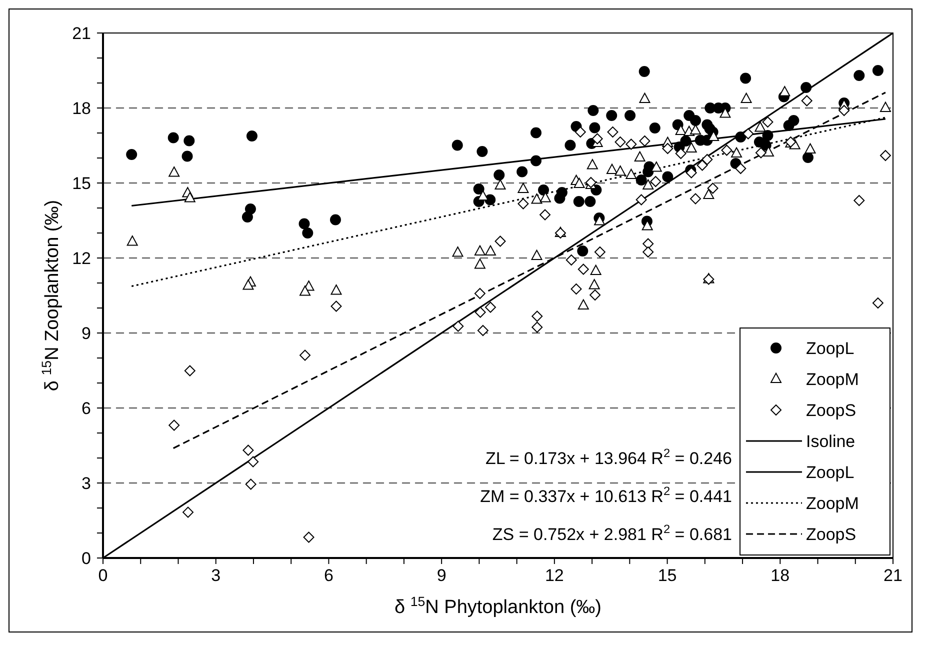 Image resolution: width=925 pixels, height=645 pixels. Describe the element at coordinates (81, 183) in the screenshot. I see `y-tick-label: 15` at that location.